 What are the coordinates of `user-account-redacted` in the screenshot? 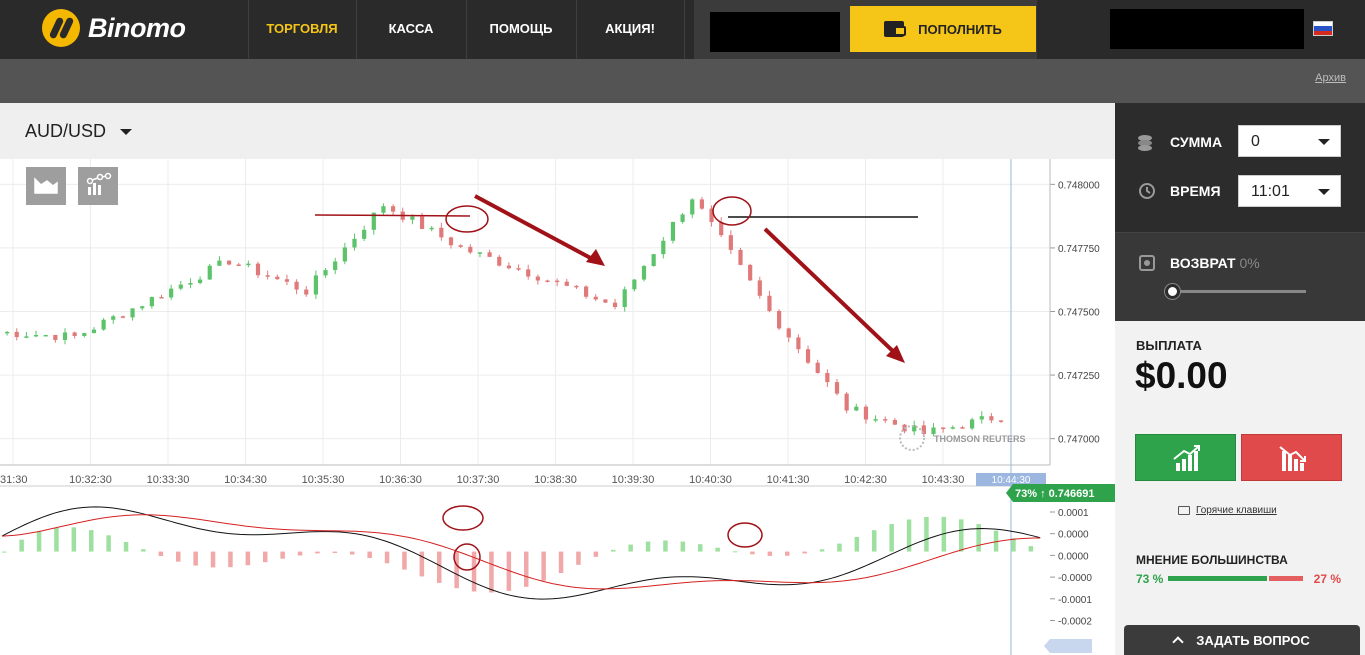 It's located at (1207, 29).